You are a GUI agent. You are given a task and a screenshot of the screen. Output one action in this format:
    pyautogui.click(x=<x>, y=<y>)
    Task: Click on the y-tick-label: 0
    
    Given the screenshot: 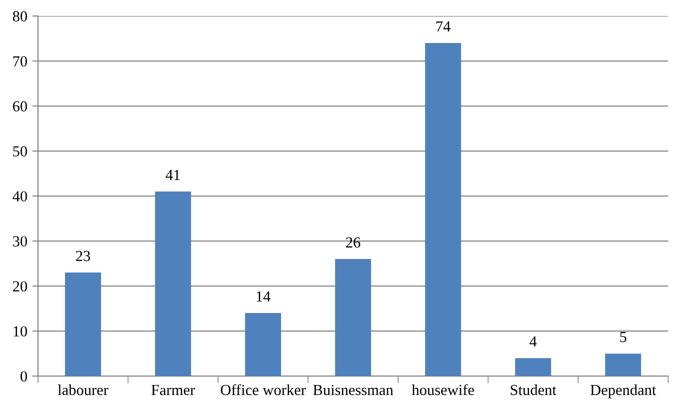 What is the action you would take?
    pyautogui.click(x=24, y=376)
    